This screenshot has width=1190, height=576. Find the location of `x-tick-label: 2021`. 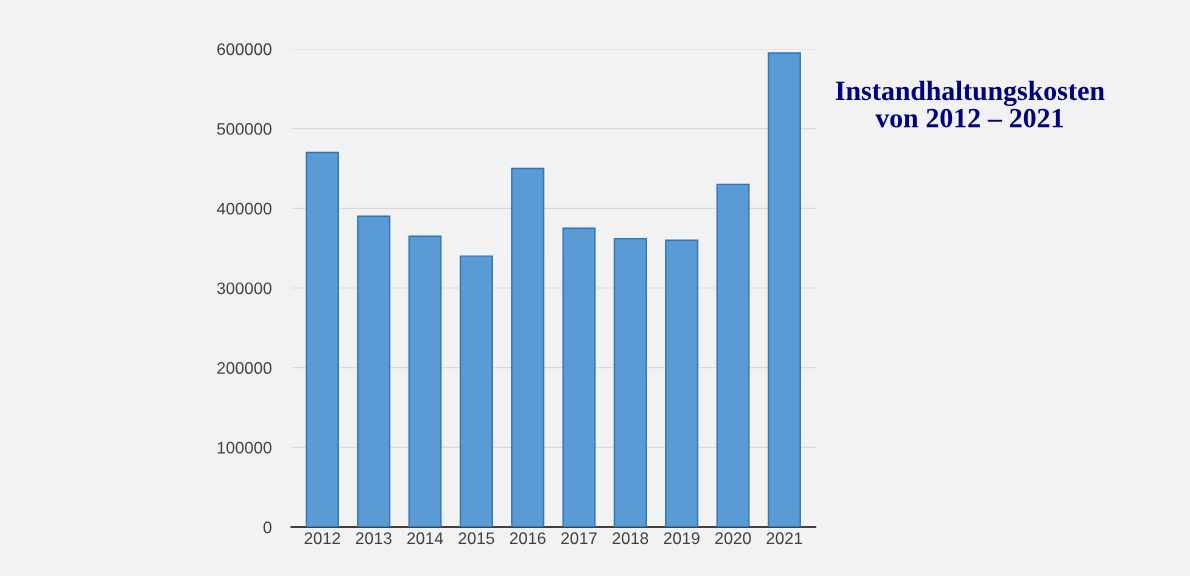

x-tick-label: 2021 is located at coordinates (784, 538).